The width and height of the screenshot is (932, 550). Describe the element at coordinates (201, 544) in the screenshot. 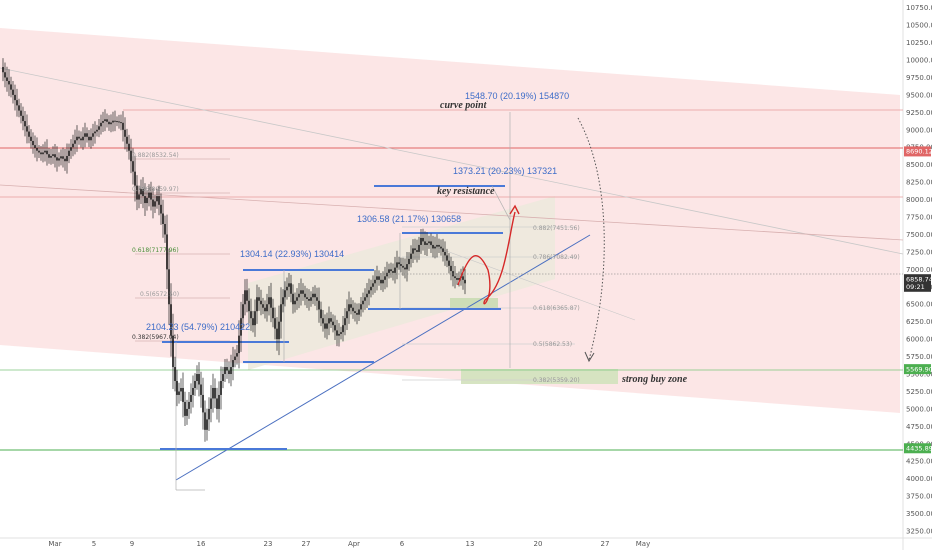

I see `x-tick-label: 16` at that location.